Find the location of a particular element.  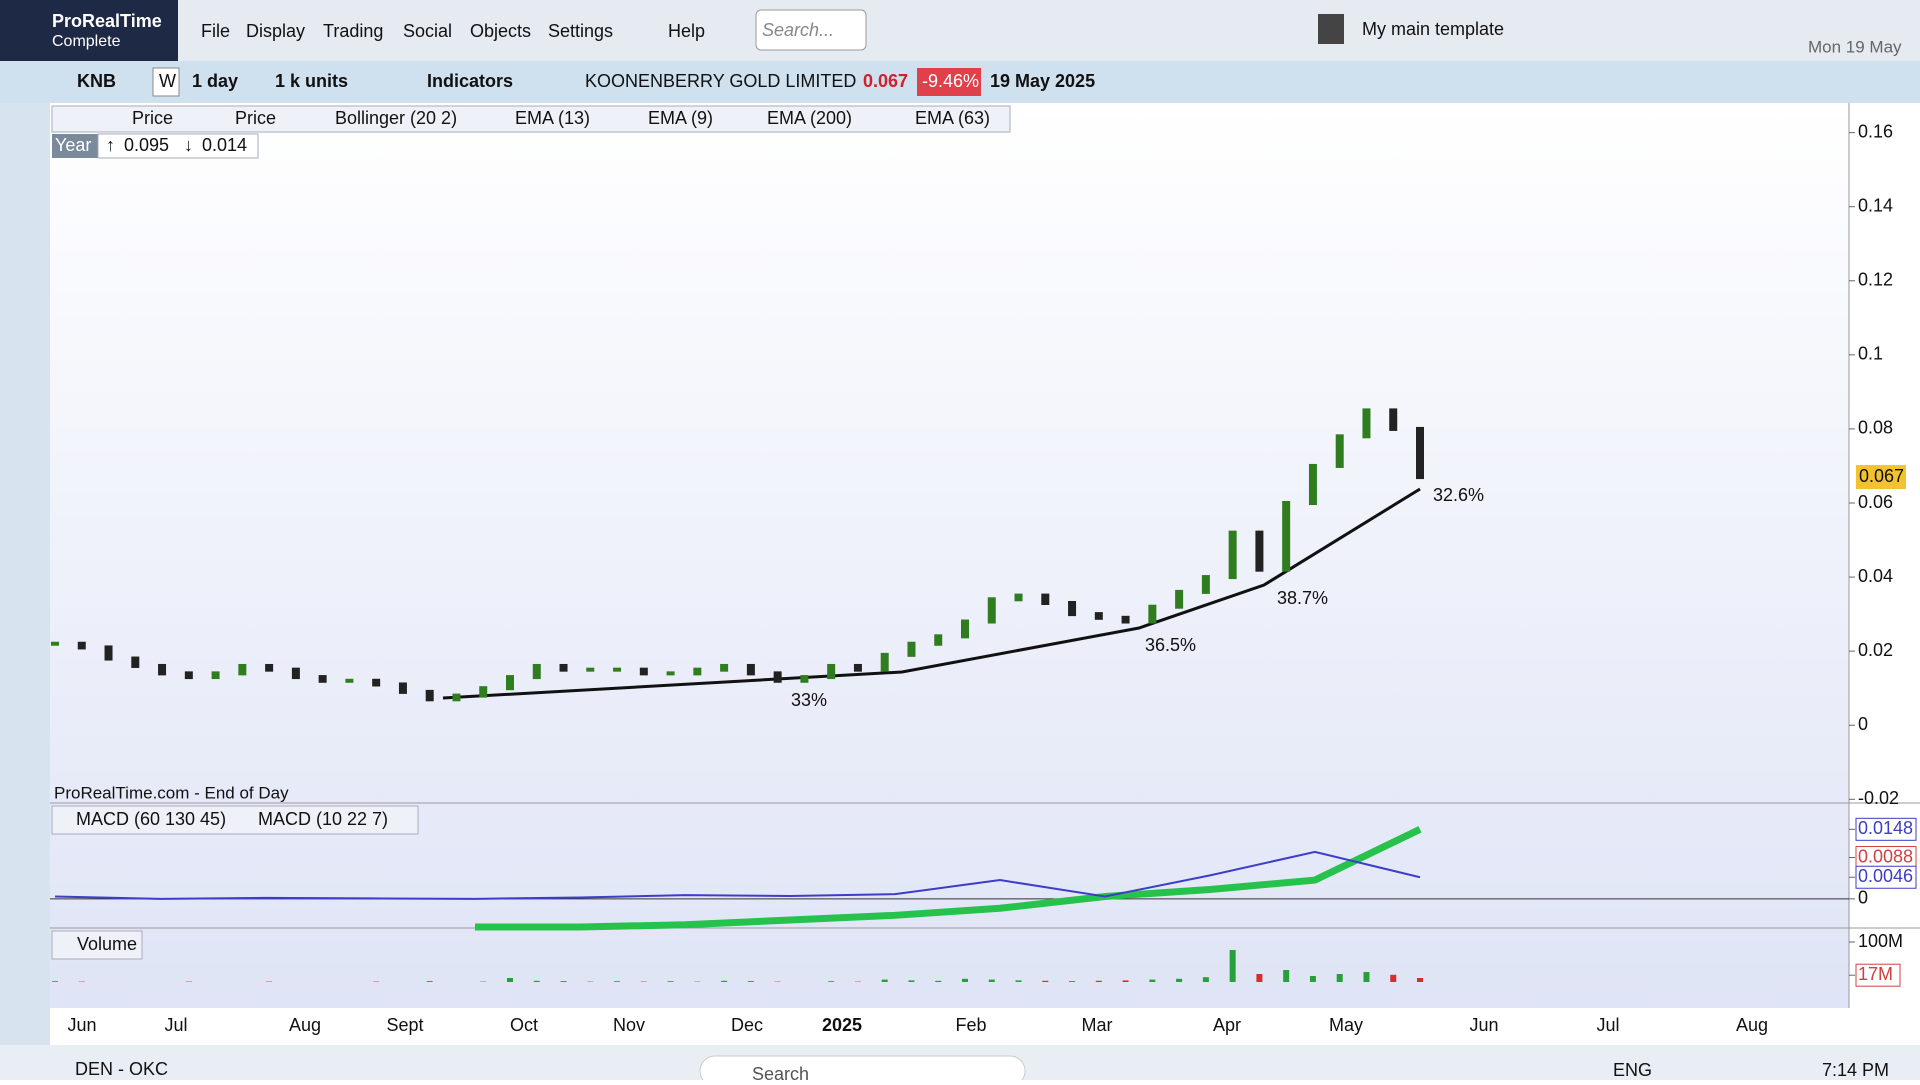

x-tick-label: Apr is located at coordinates (1227, 1025).